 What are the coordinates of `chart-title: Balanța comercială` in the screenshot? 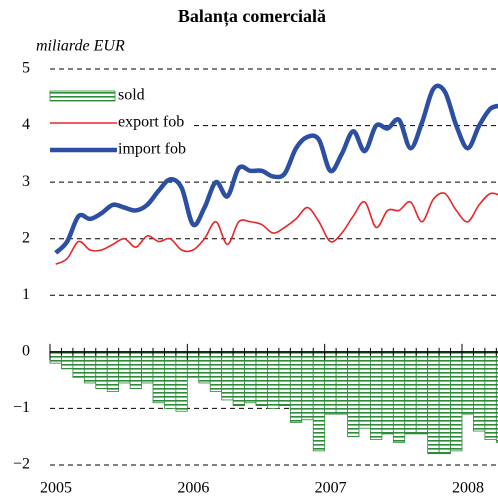 It's located at (252, 16).